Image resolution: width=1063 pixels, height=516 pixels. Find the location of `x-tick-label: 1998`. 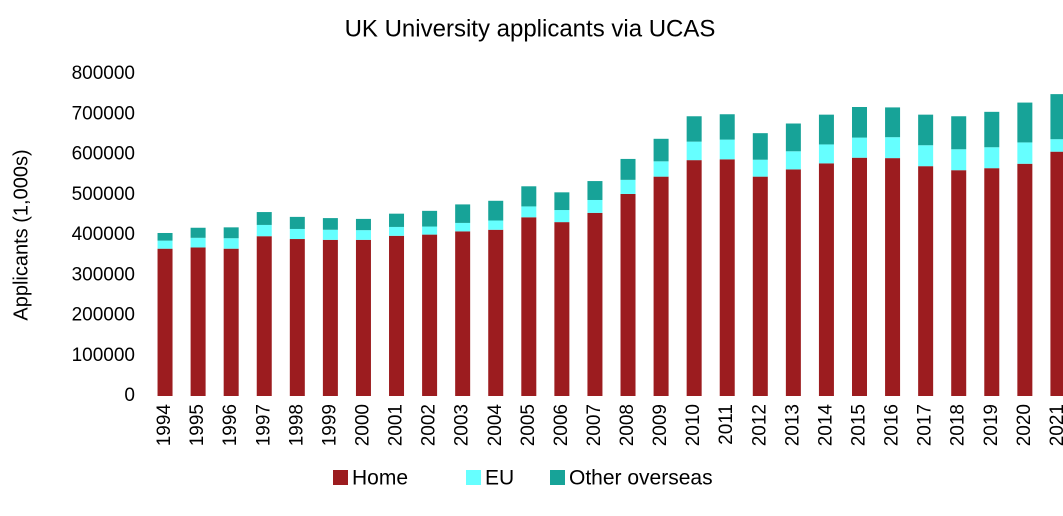

x-tick-label: 1998 is located at coordinates (296, 425).